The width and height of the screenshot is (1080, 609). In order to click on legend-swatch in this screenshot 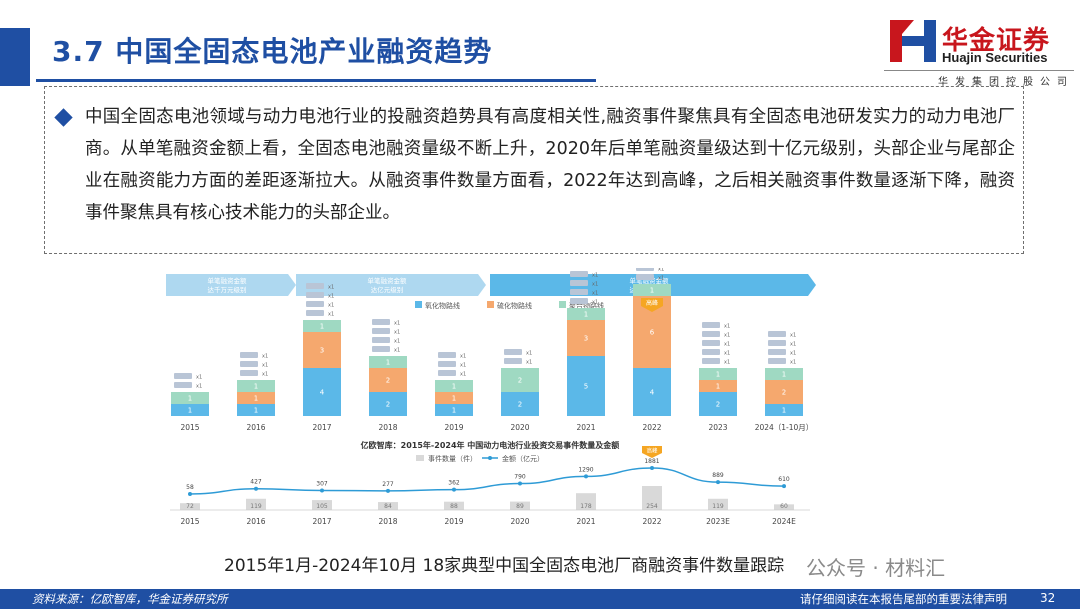, I will do `click(562, 304)`.